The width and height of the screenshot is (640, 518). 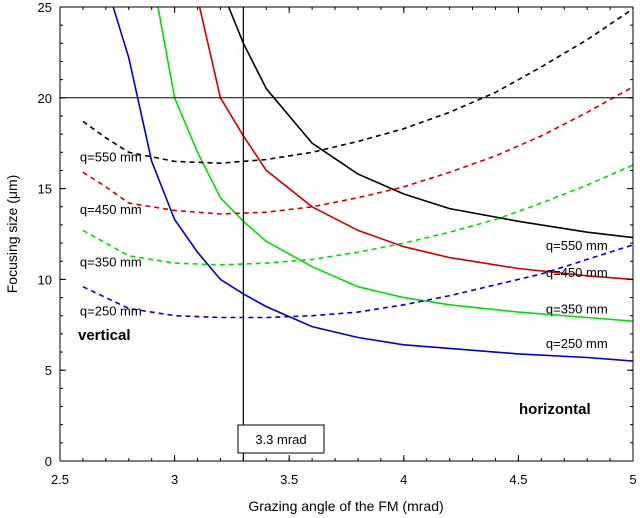 I want to click on x-axis-label: Grazing angle of the FM (mrad), so click(x=345, y=506).